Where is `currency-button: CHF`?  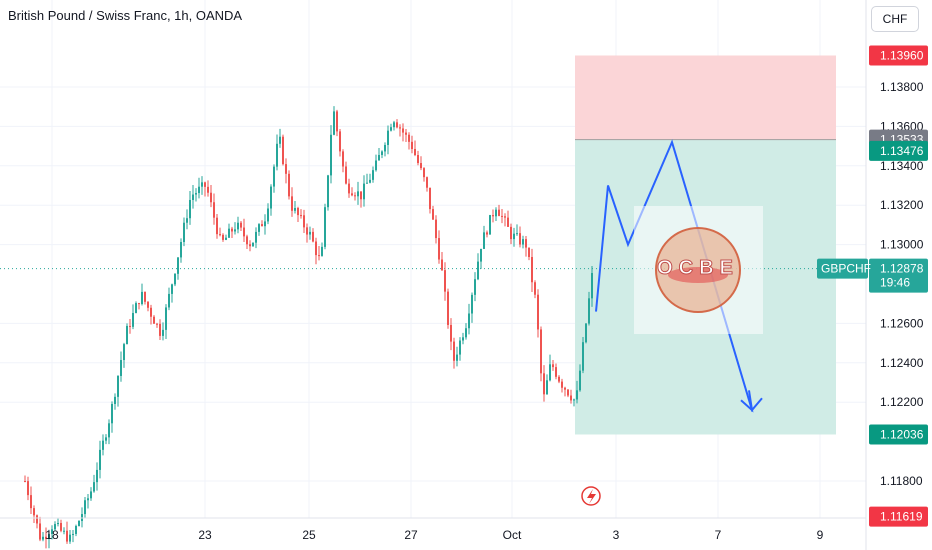
currency-button: CHF is located at coordinates (895, 19).